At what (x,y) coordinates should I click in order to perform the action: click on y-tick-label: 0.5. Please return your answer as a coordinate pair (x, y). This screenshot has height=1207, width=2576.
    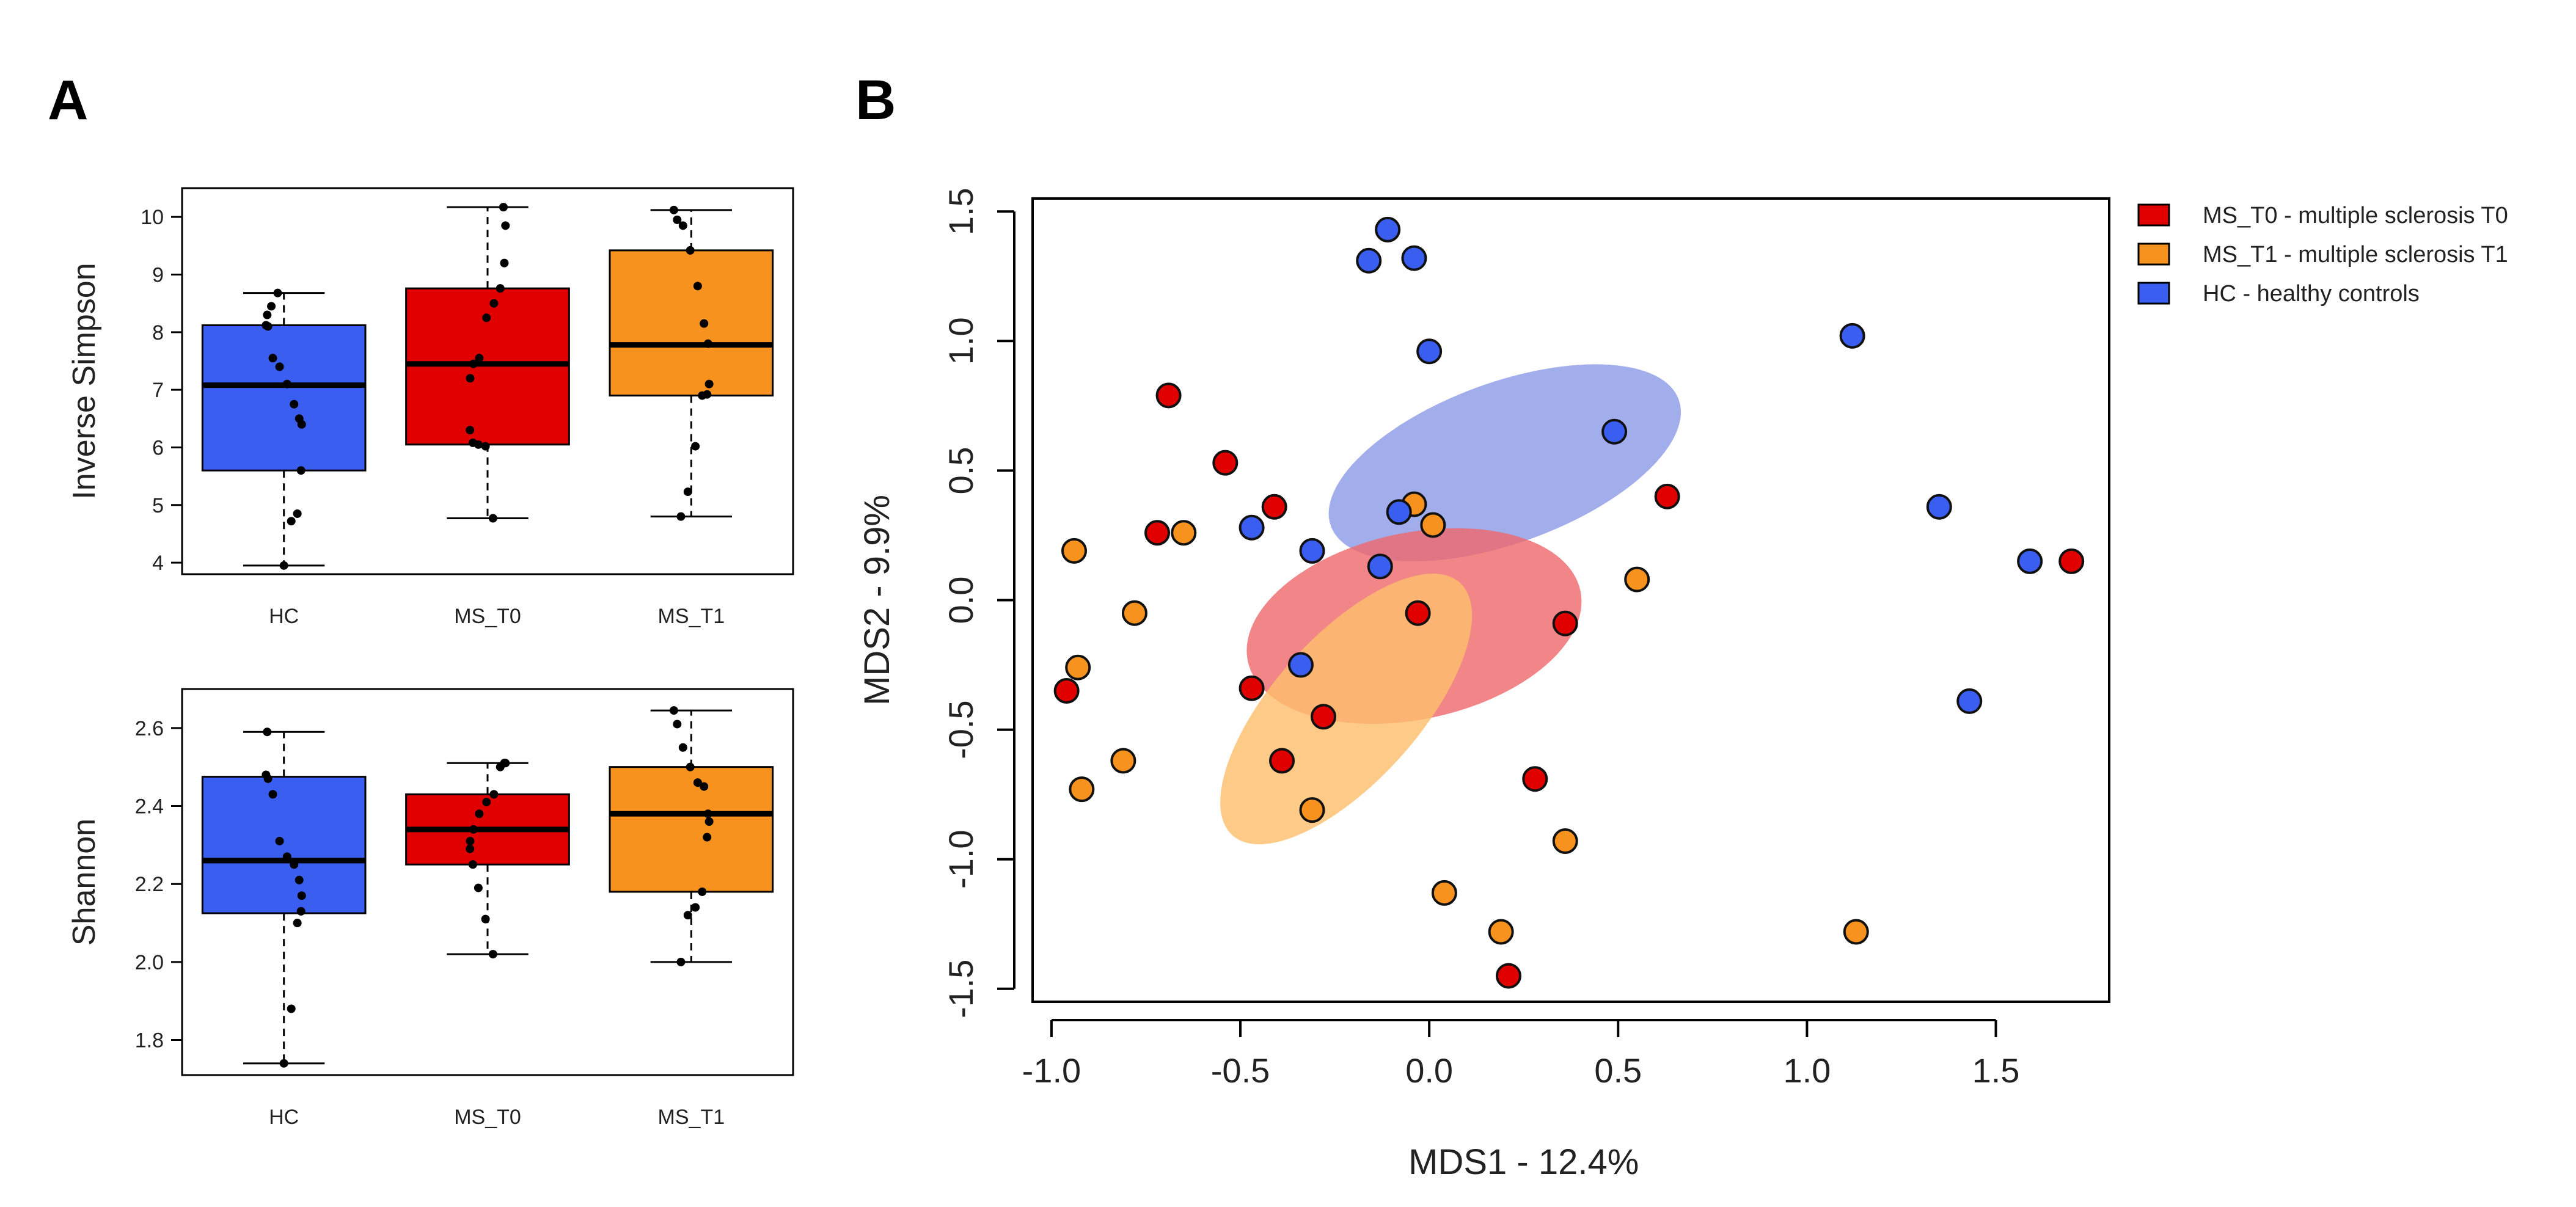
    Looking at the image, I should click on (961, 470).